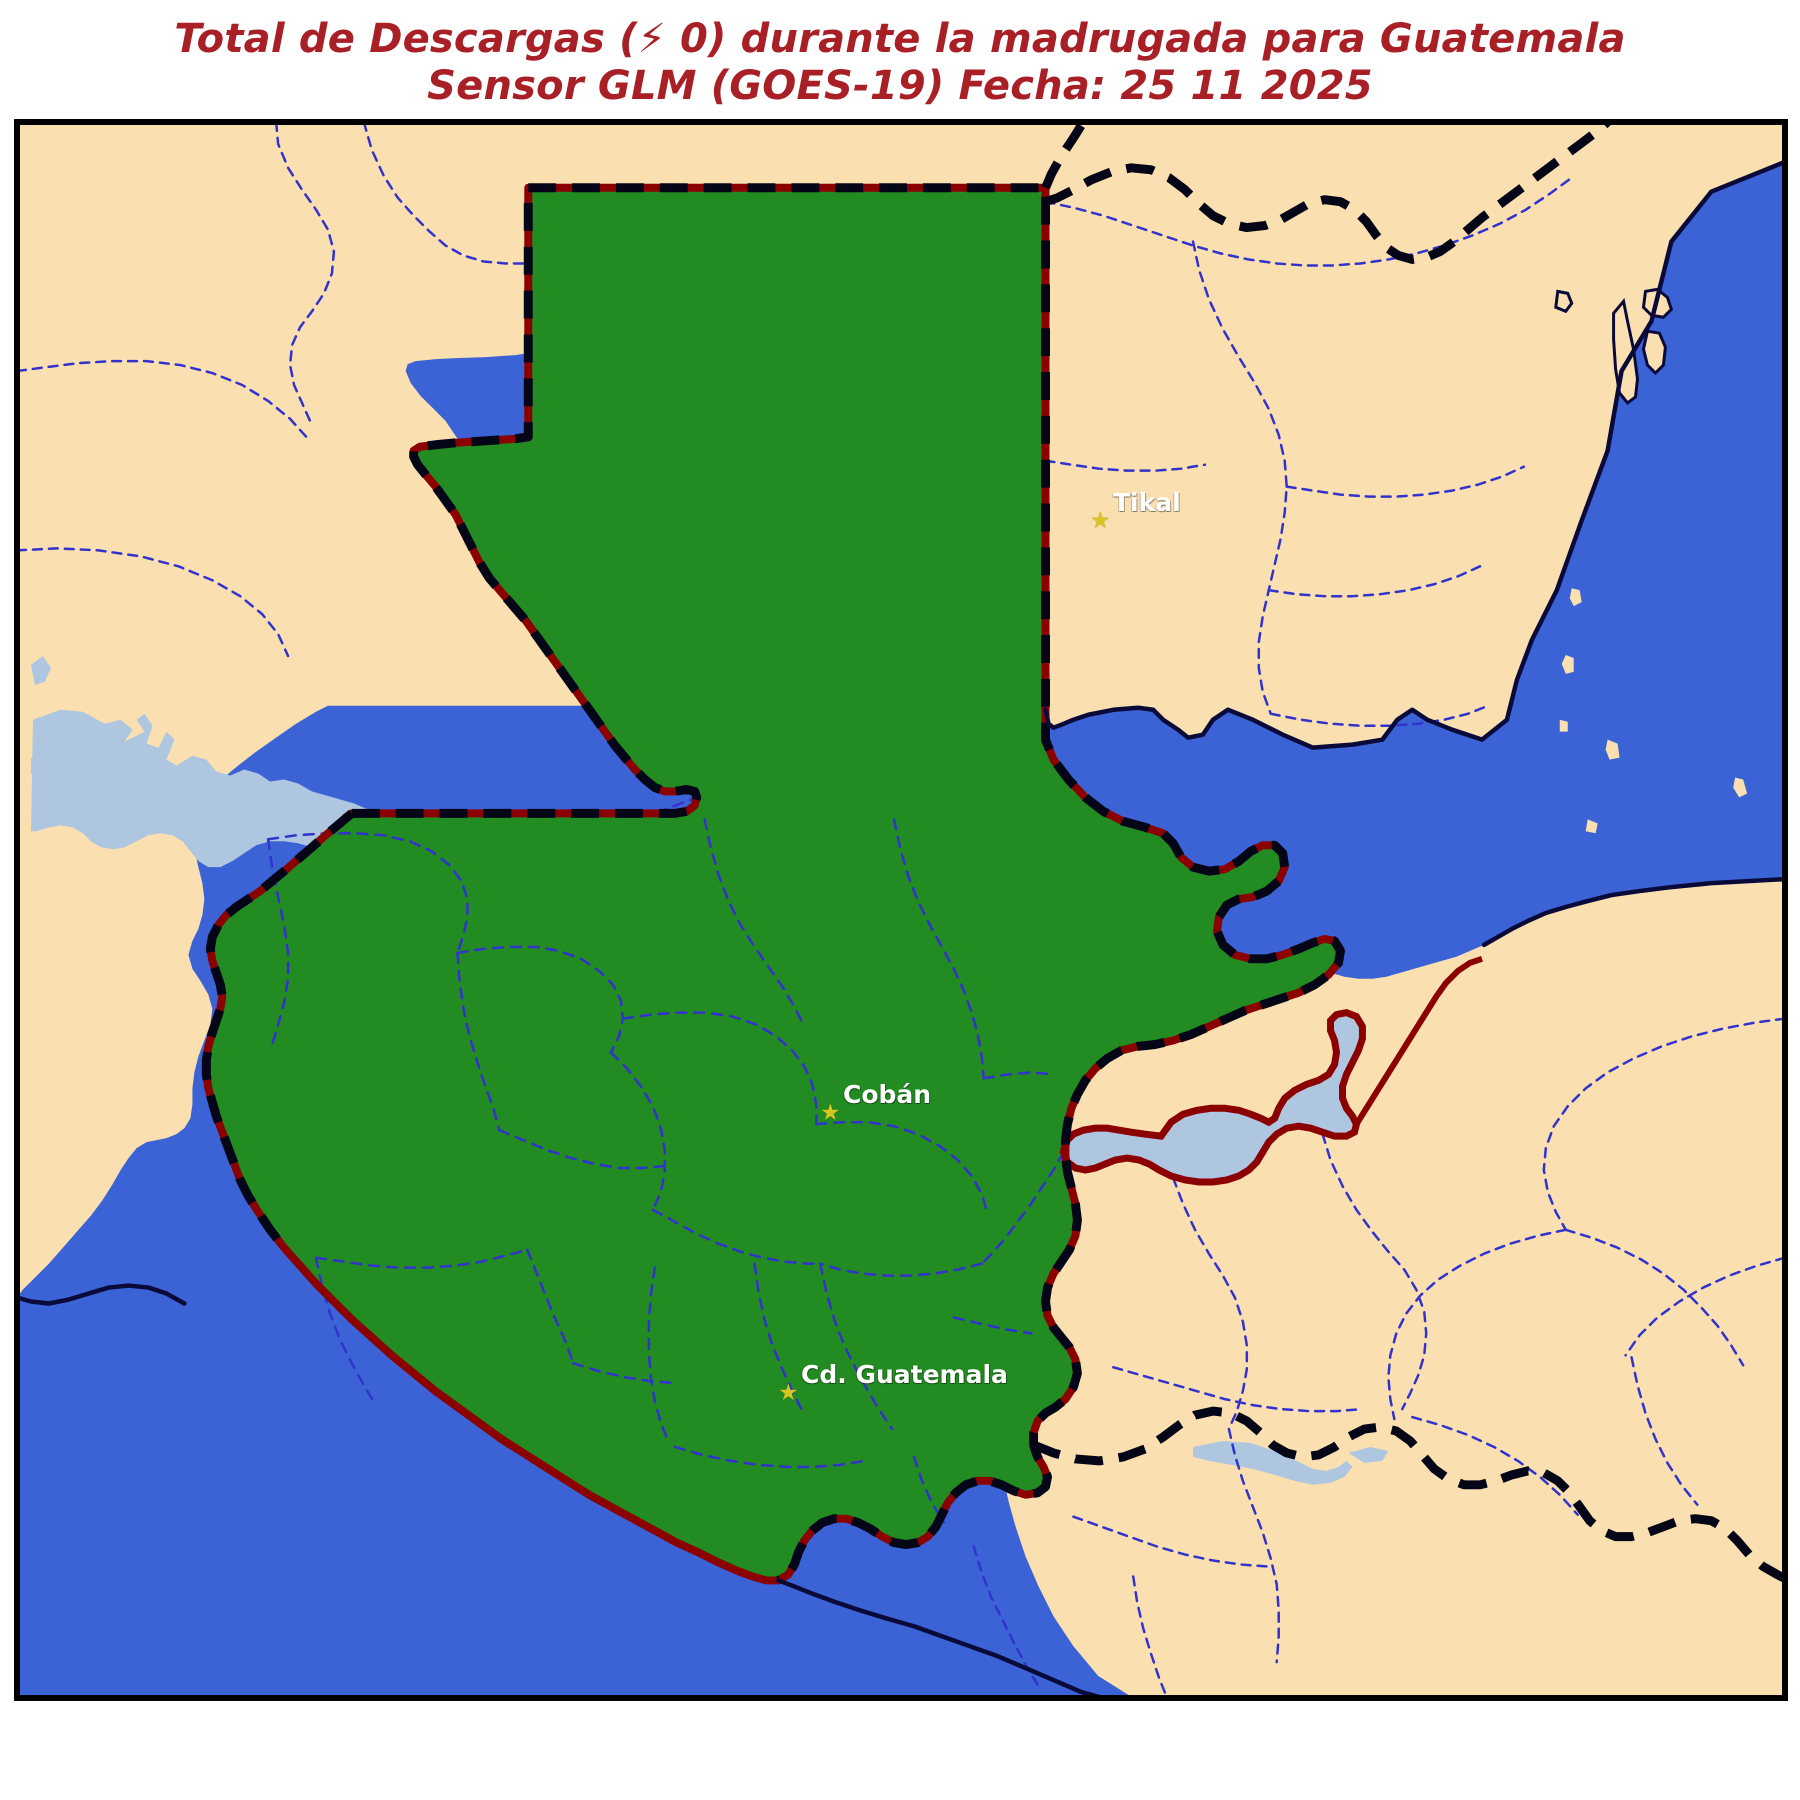 The width and height of the screenshot is (1800, 1800). I want to click on lake-izabal, so click(1212, 1097).